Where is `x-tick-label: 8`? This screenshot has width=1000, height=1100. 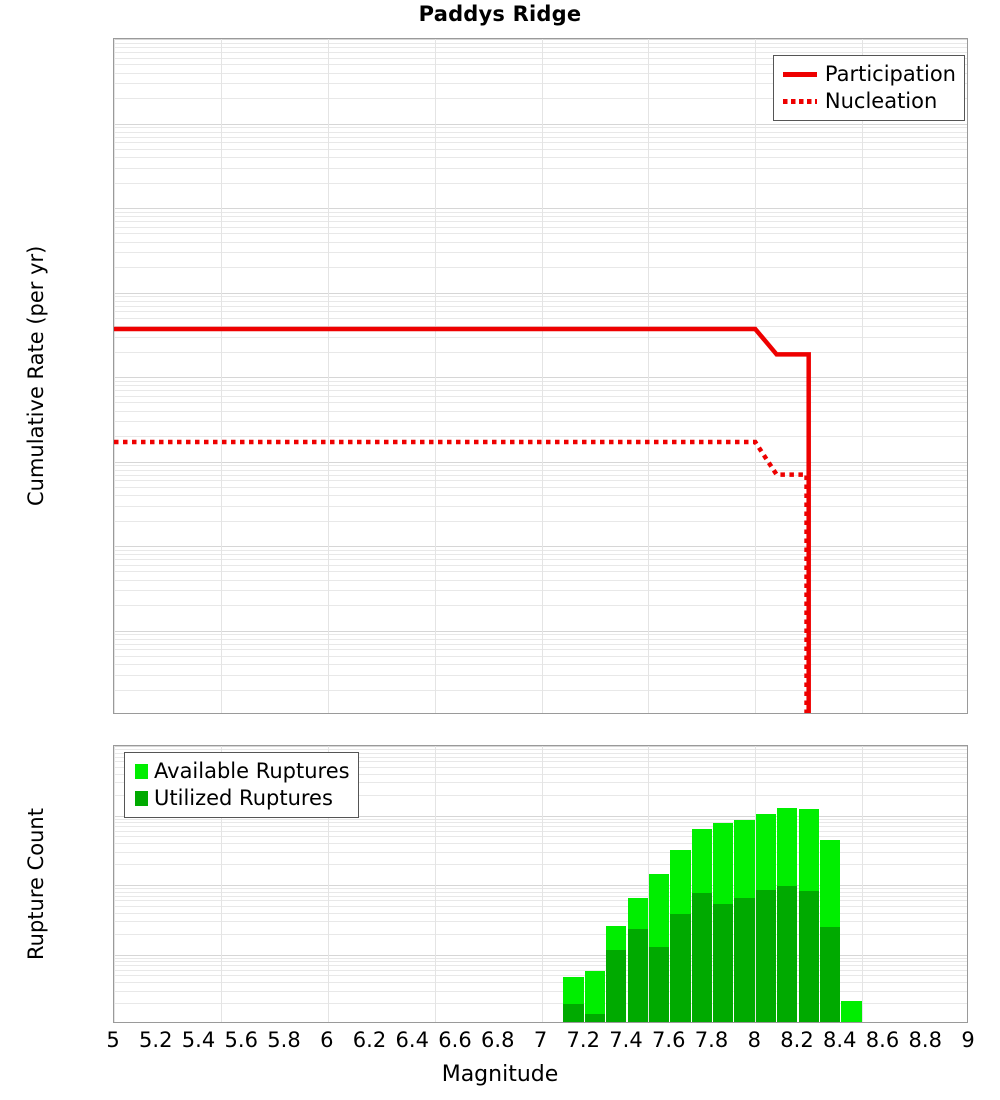 x-tick-label: 8 is located at coordinates (754, 1040).